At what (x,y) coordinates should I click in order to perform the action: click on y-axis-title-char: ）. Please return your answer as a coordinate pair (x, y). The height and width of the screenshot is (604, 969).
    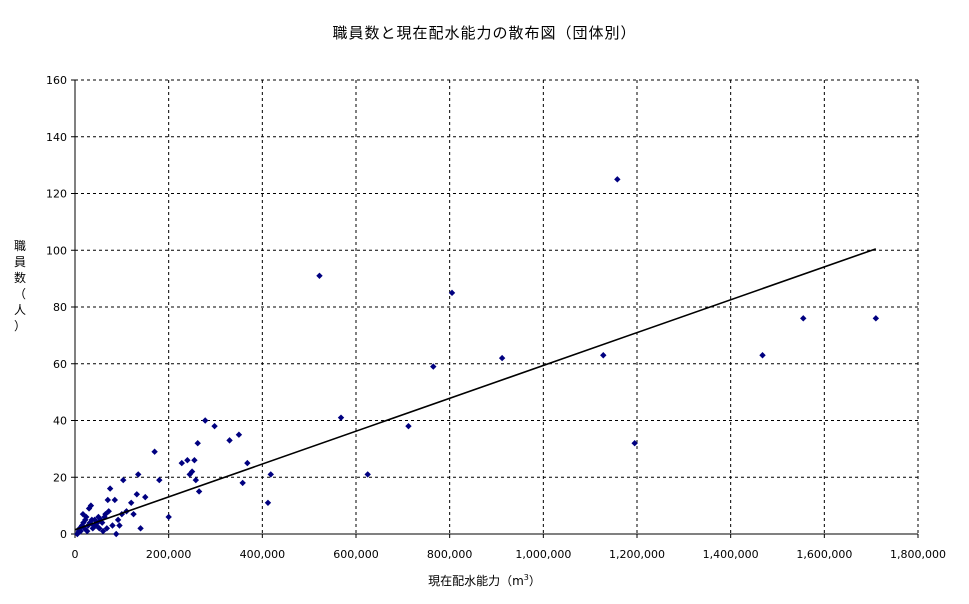
    Looking at the image, I should click on (19, 326).